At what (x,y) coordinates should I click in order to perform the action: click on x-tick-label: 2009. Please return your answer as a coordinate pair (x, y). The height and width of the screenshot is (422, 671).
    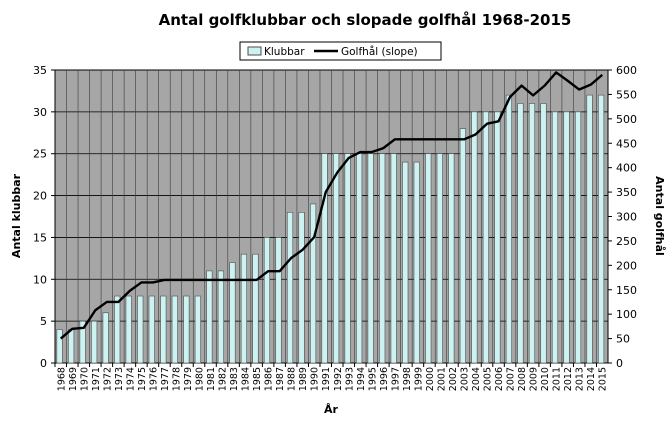
    Looking at the image, I should click on (534, 379).